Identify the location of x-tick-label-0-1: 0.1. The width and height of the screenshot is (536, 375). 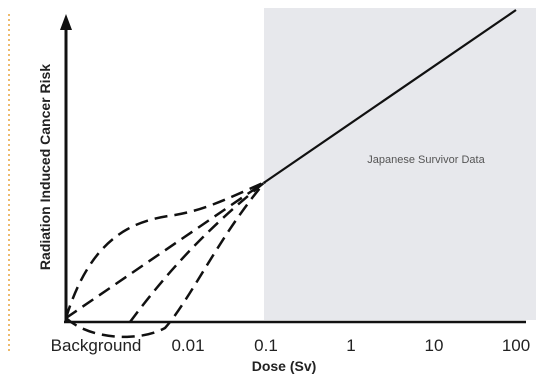
(266, 345).